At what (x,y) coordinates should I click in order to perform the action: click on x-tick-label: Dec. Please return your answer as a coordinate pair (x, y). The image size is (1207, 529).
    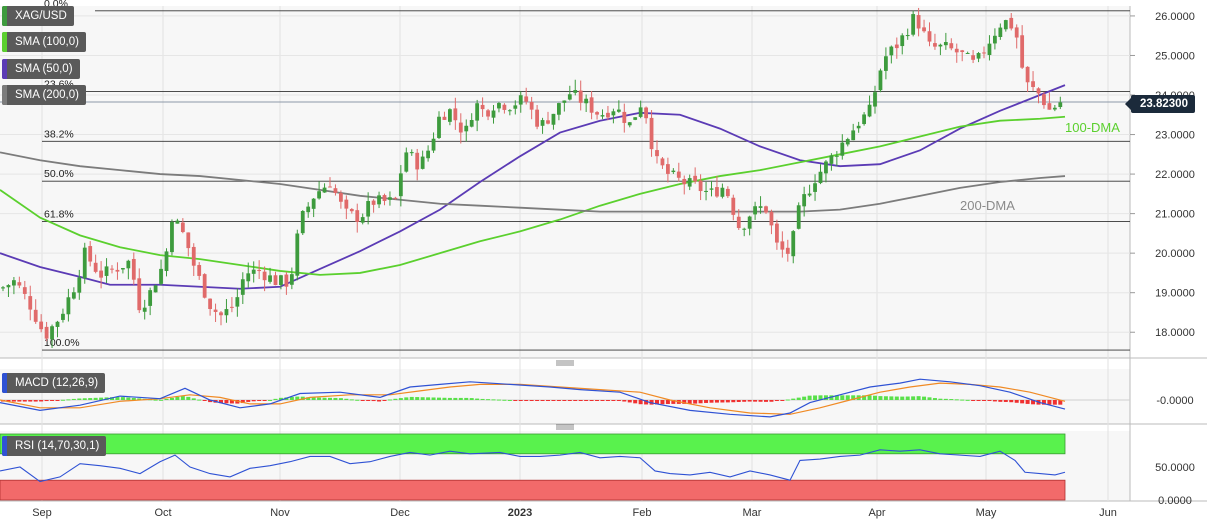
    Looking at the image, I should click on (400, 513).